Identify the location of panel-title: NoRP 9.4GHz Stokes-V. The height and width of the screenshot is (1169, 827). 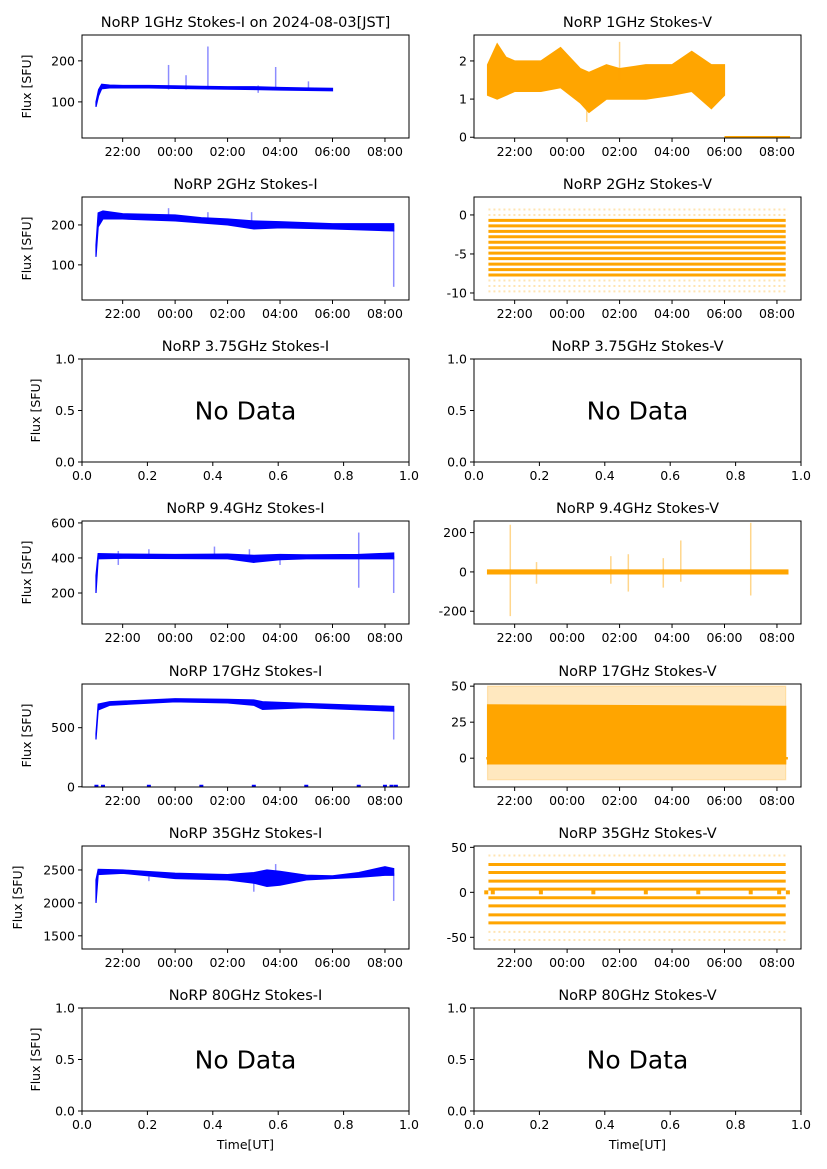
(637, 509).